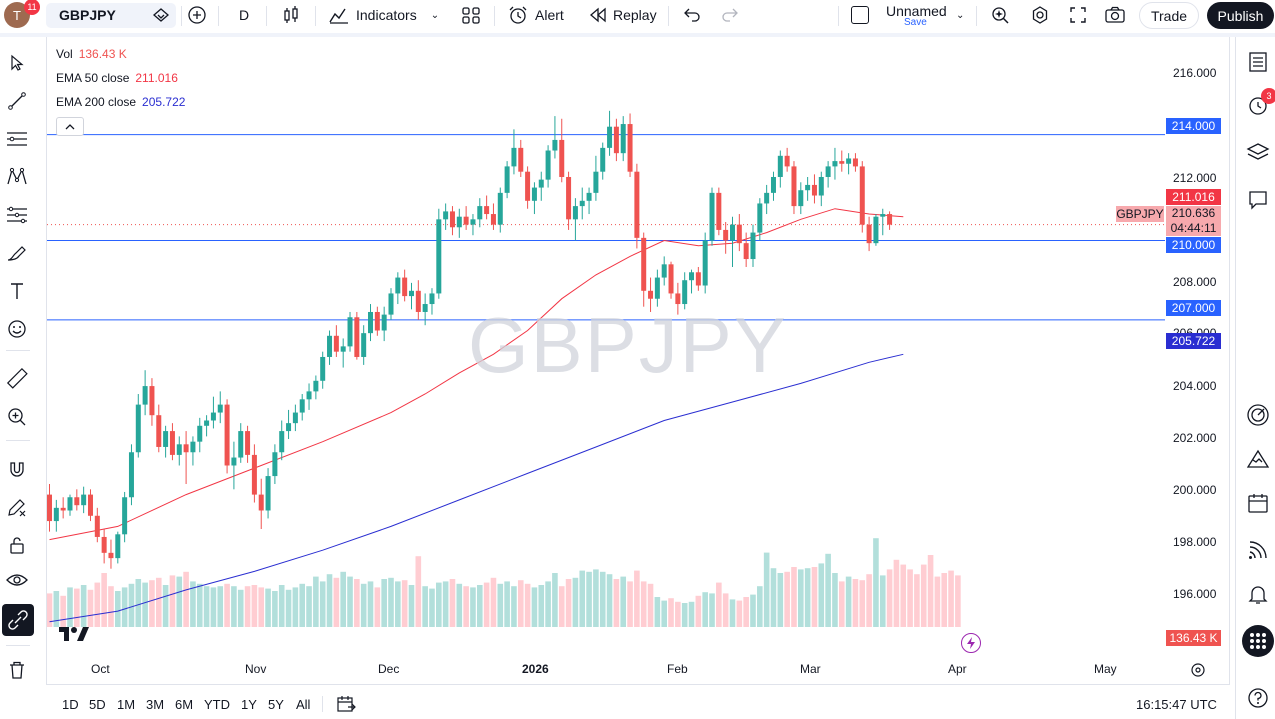 The width and height of the screenshot is (1275, 719). I want to click on watchlist-icon, so click(1258, 62).